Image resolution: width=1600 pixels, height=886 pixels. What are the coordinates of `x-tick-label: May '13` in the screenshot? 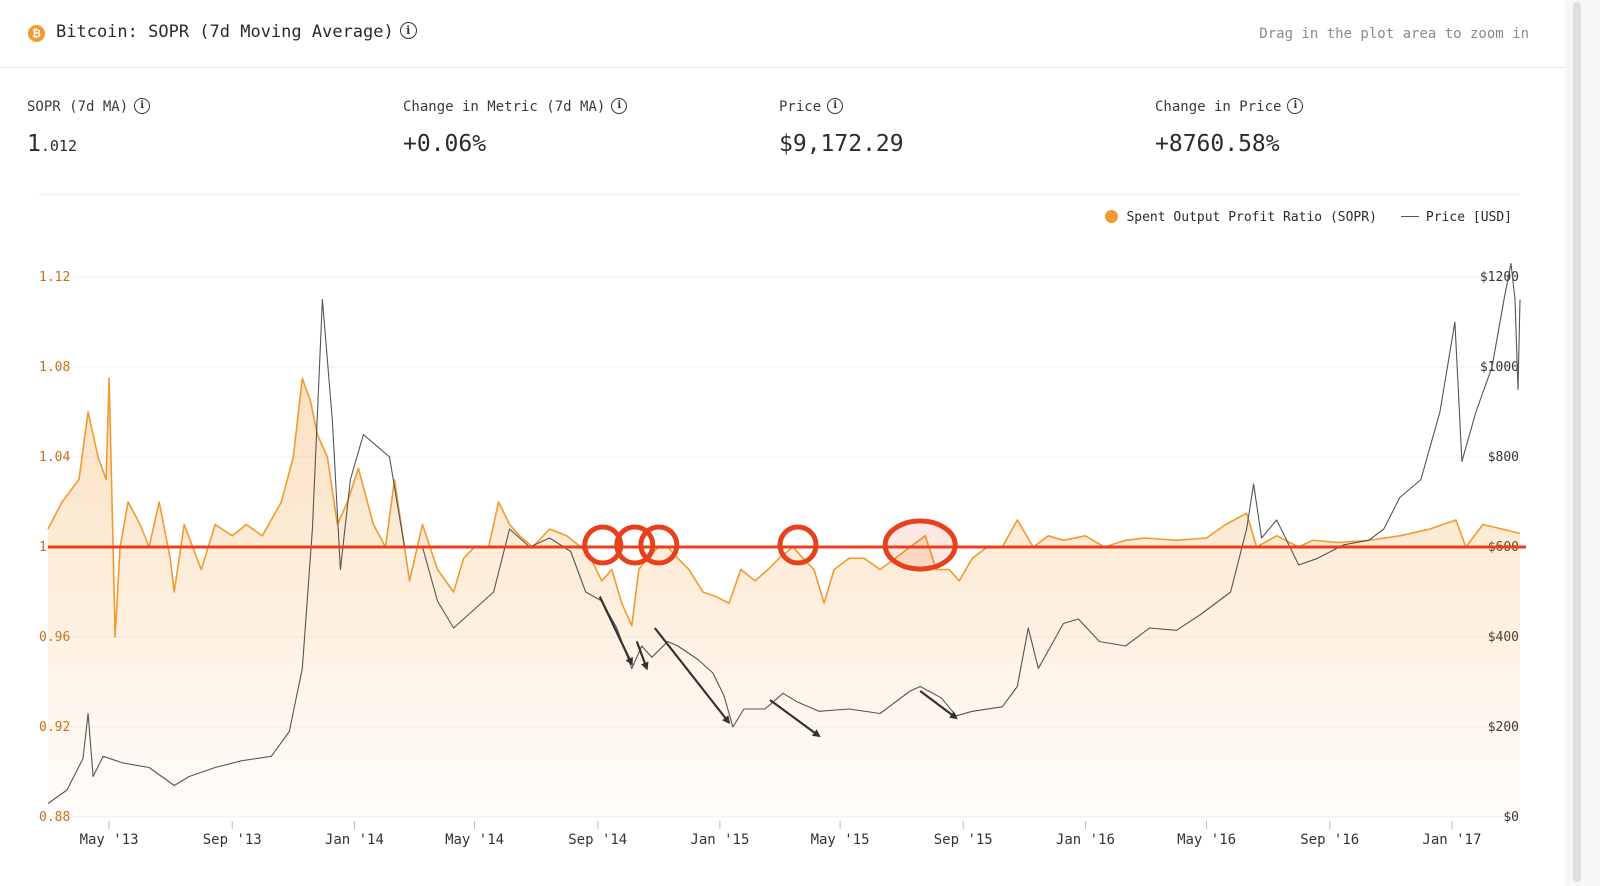 It's located at (109, 840).